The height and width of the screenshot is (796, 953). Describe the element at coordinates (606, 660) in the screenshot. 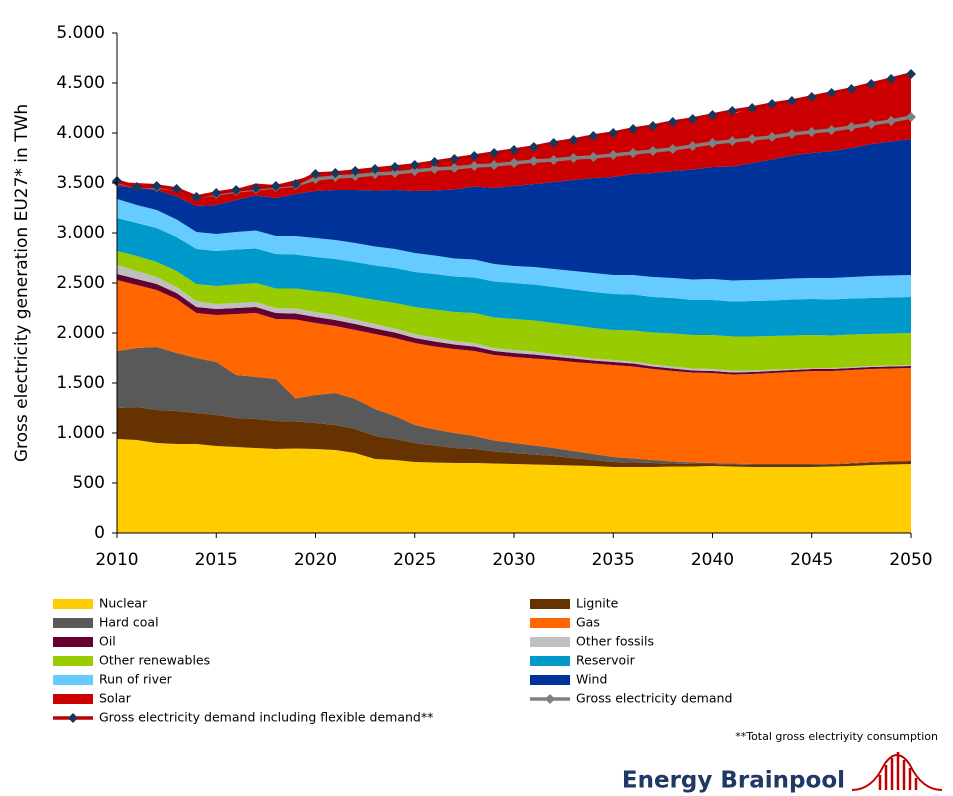

I see `legend-label: Reservoir` at that location.